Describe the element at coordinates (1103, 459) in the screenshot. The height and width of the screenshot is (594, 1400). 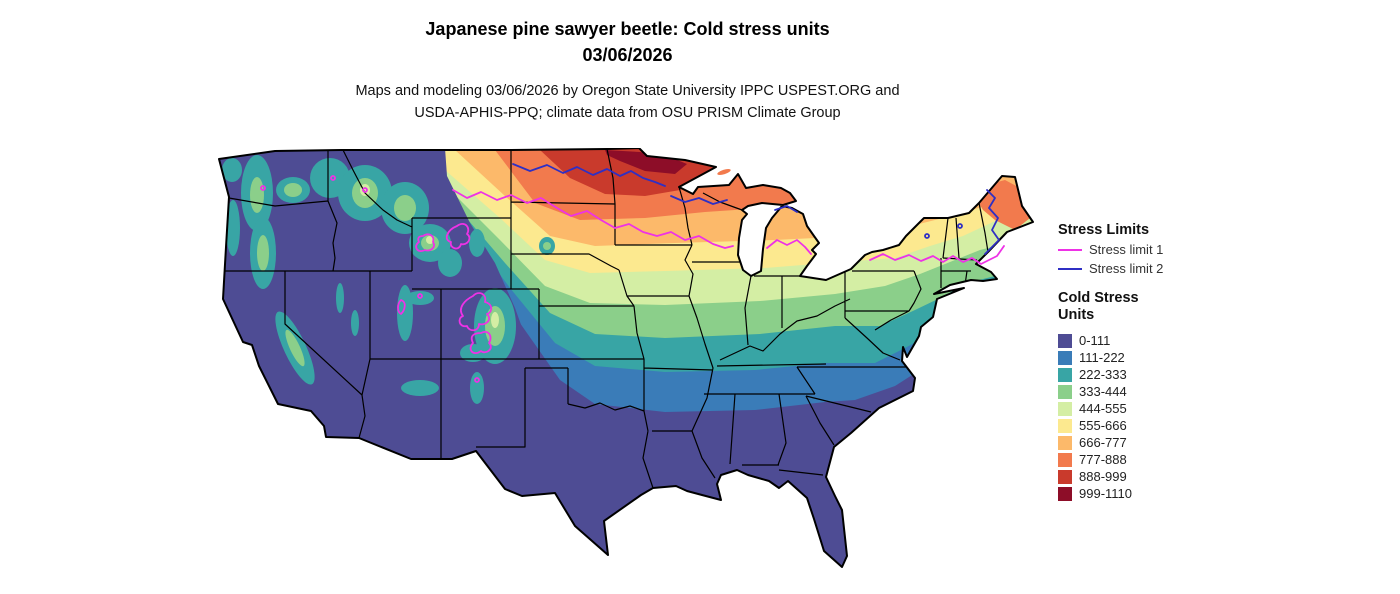
I see `legend-class-label: 777-888` at that location.